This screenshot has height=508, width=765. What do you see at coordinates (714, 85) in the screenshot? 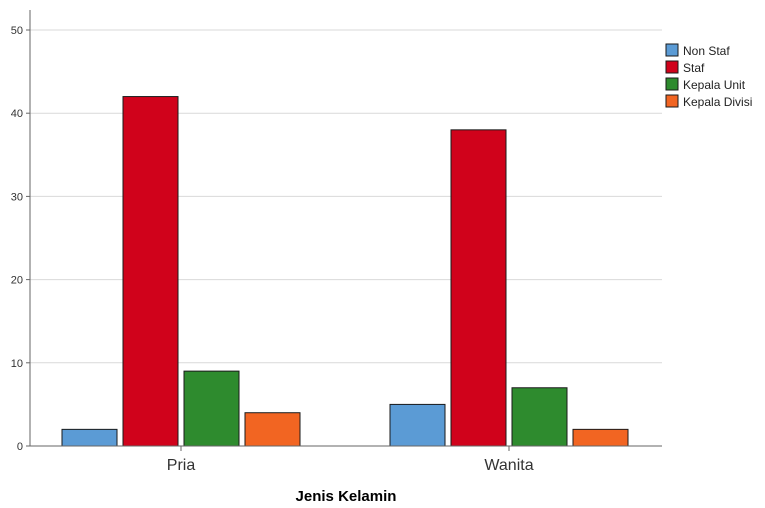
I see `legend-label: Kepala Unit` at bounding box center [714, 85].